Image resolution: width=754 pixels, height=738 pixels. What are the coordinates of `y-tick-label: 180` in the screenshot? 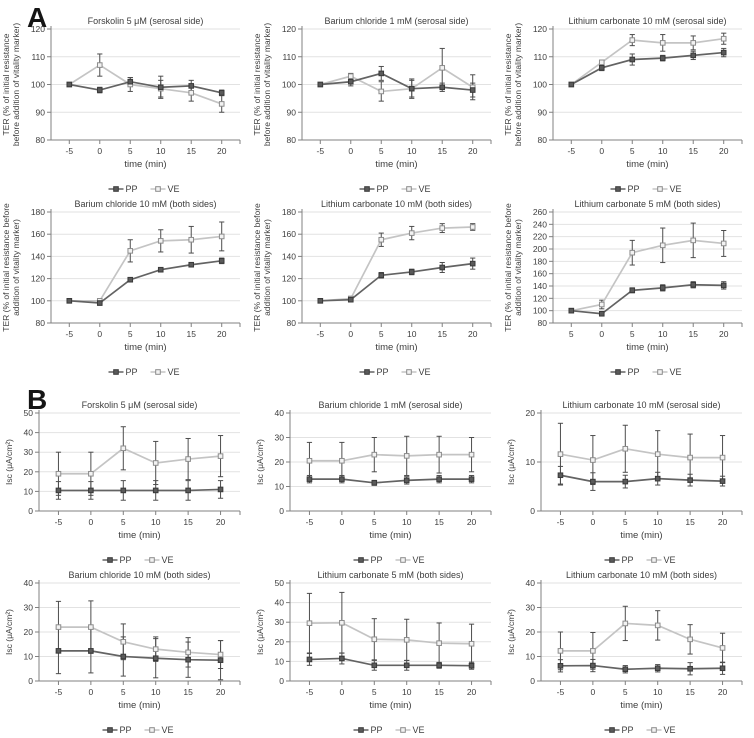 It's located at (38, 212).